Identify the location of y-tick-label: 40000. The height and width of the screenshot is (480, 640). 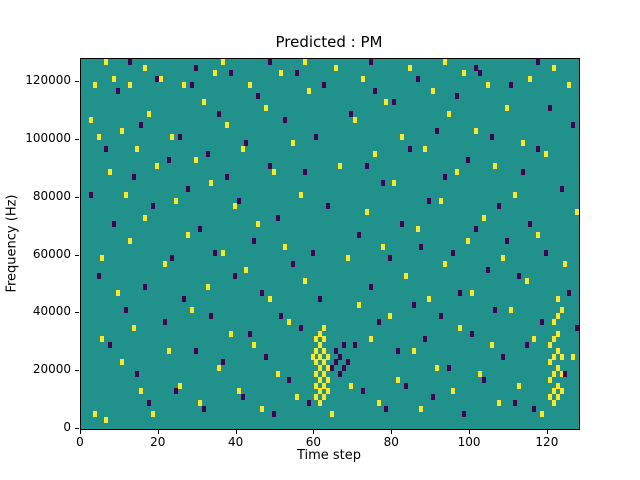
(51, 311).